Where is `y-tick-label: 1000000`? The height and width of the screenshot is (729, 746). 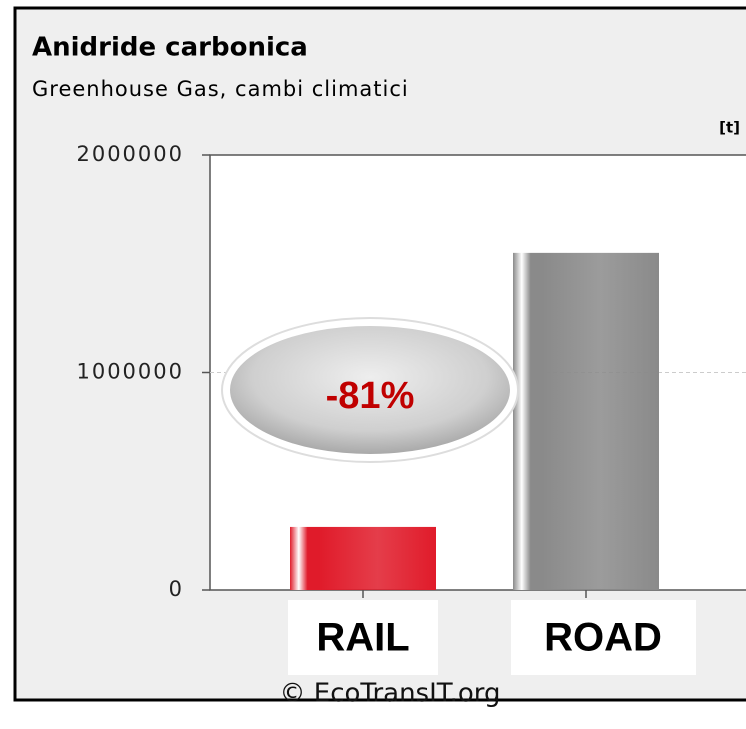 y-tick-label: 1000000 is located at coordinates (130, 372).